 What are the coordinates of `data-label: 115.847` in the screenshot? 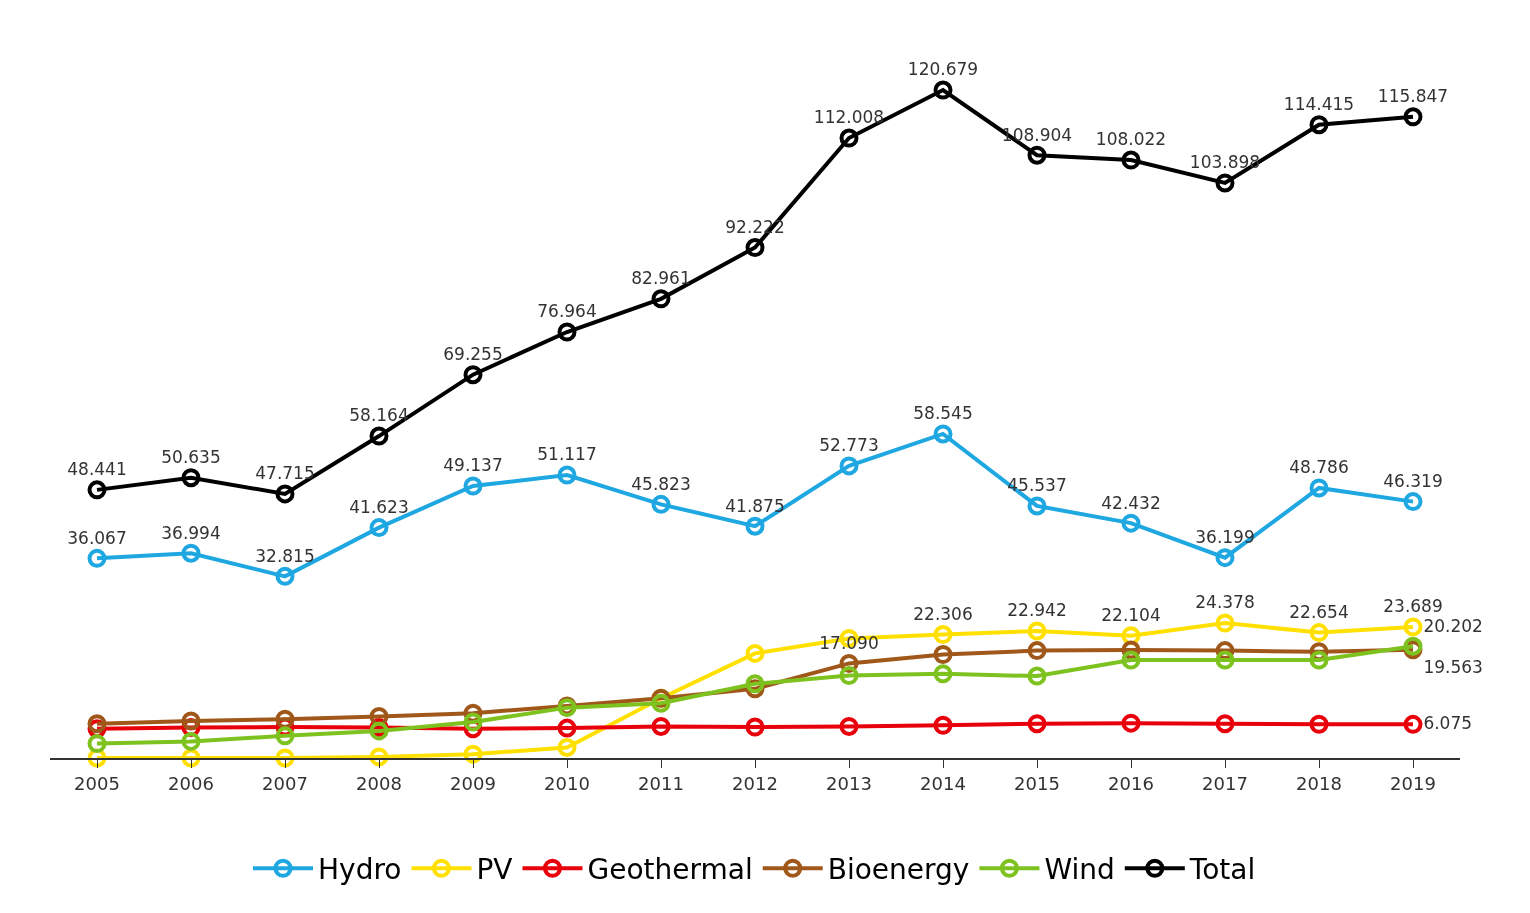 It's located at (1413, 96).